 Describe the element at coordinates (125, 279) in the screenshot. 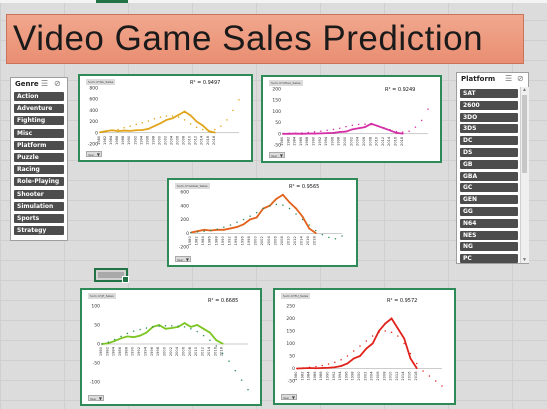

I see `fill-handle` at that location.